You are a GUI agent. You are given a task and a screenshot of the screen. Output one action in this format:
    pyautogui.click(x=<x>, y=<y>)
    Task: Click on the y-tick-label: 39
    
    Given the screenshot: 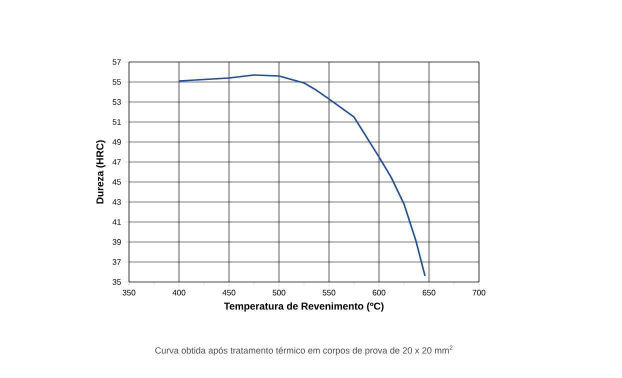 What is the action you would take?
    pyautogui.click(x=116, y=242)
    